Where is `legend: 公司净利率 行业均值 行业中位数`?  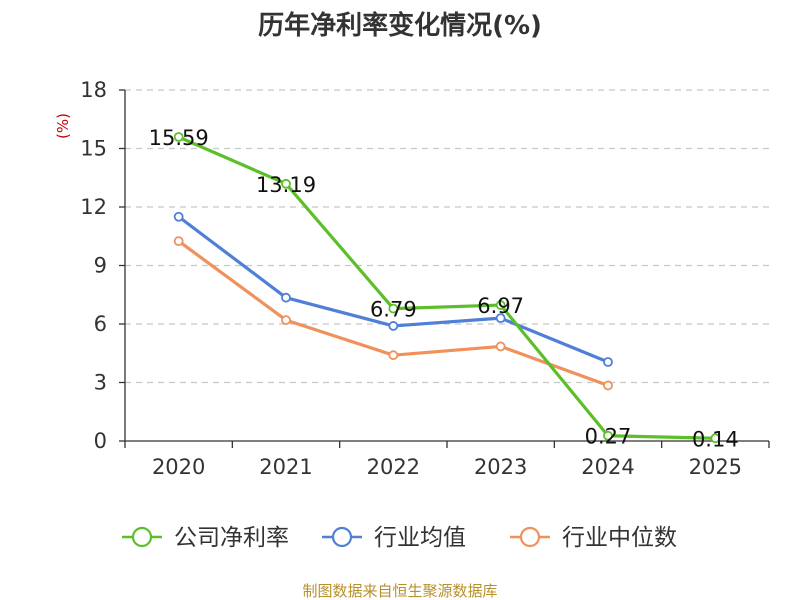
legend: 公司净利率 行业均值 行业中位数 is located at coordinates (399, 538).